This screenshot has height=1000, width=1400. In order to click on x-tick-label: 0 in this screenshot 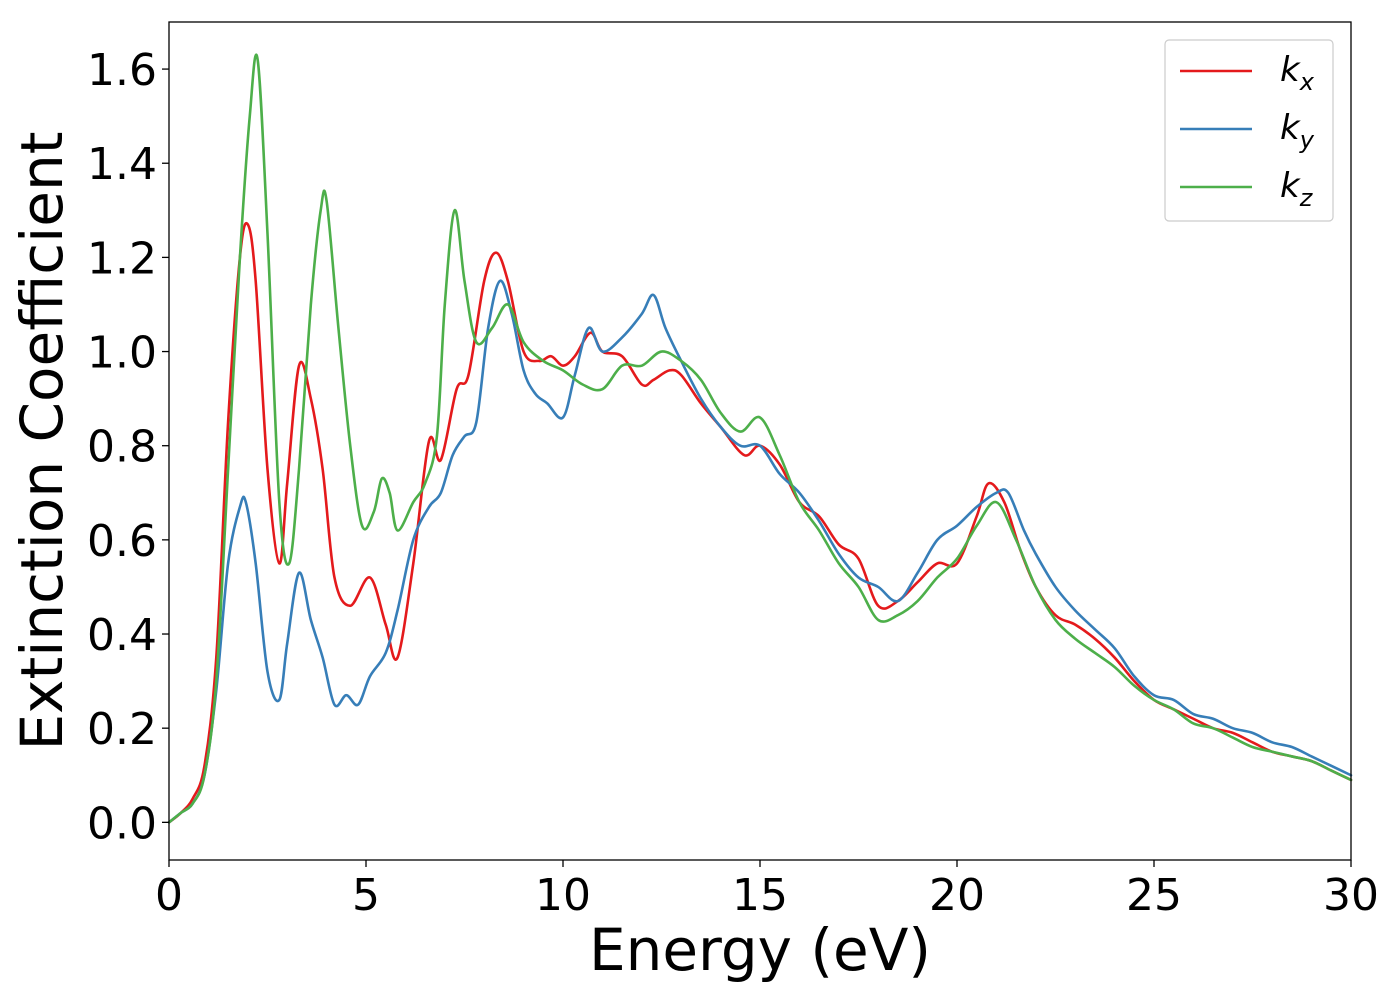, I will do `click(169, 895)`.